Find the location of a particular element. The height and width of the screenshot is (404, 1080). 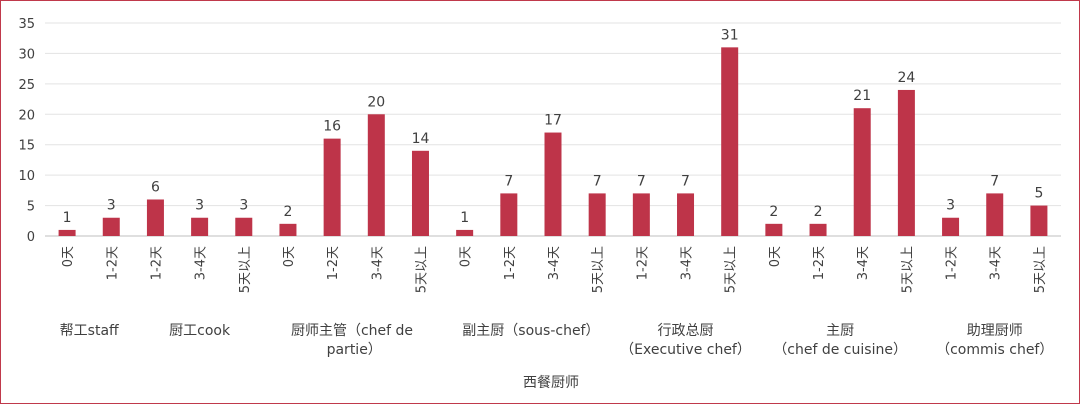

y-axis-ticks: 0 5 10 15 20 25 30 35 is located at coordinates (26, 131).